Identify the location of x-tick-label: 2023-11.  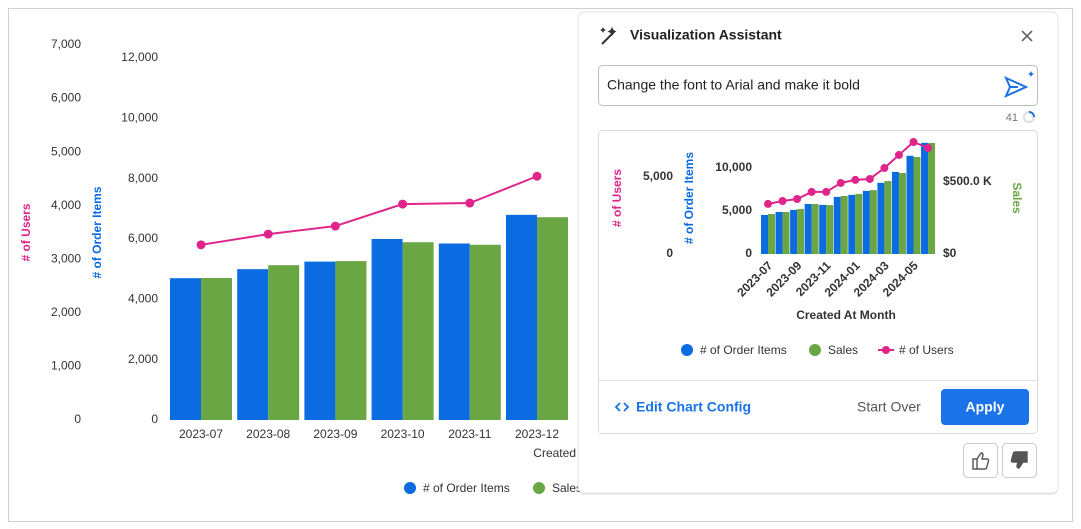
(469, 434).